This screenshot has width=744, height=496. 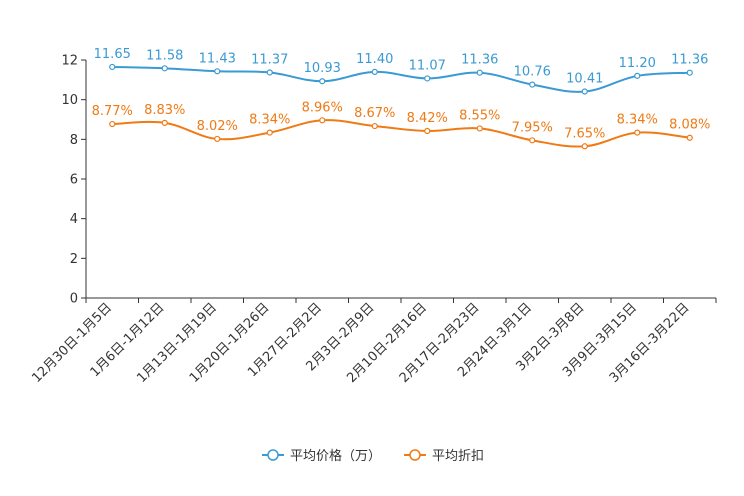 I want to click on data-label: 8.08%, so click(x=689, y=125).